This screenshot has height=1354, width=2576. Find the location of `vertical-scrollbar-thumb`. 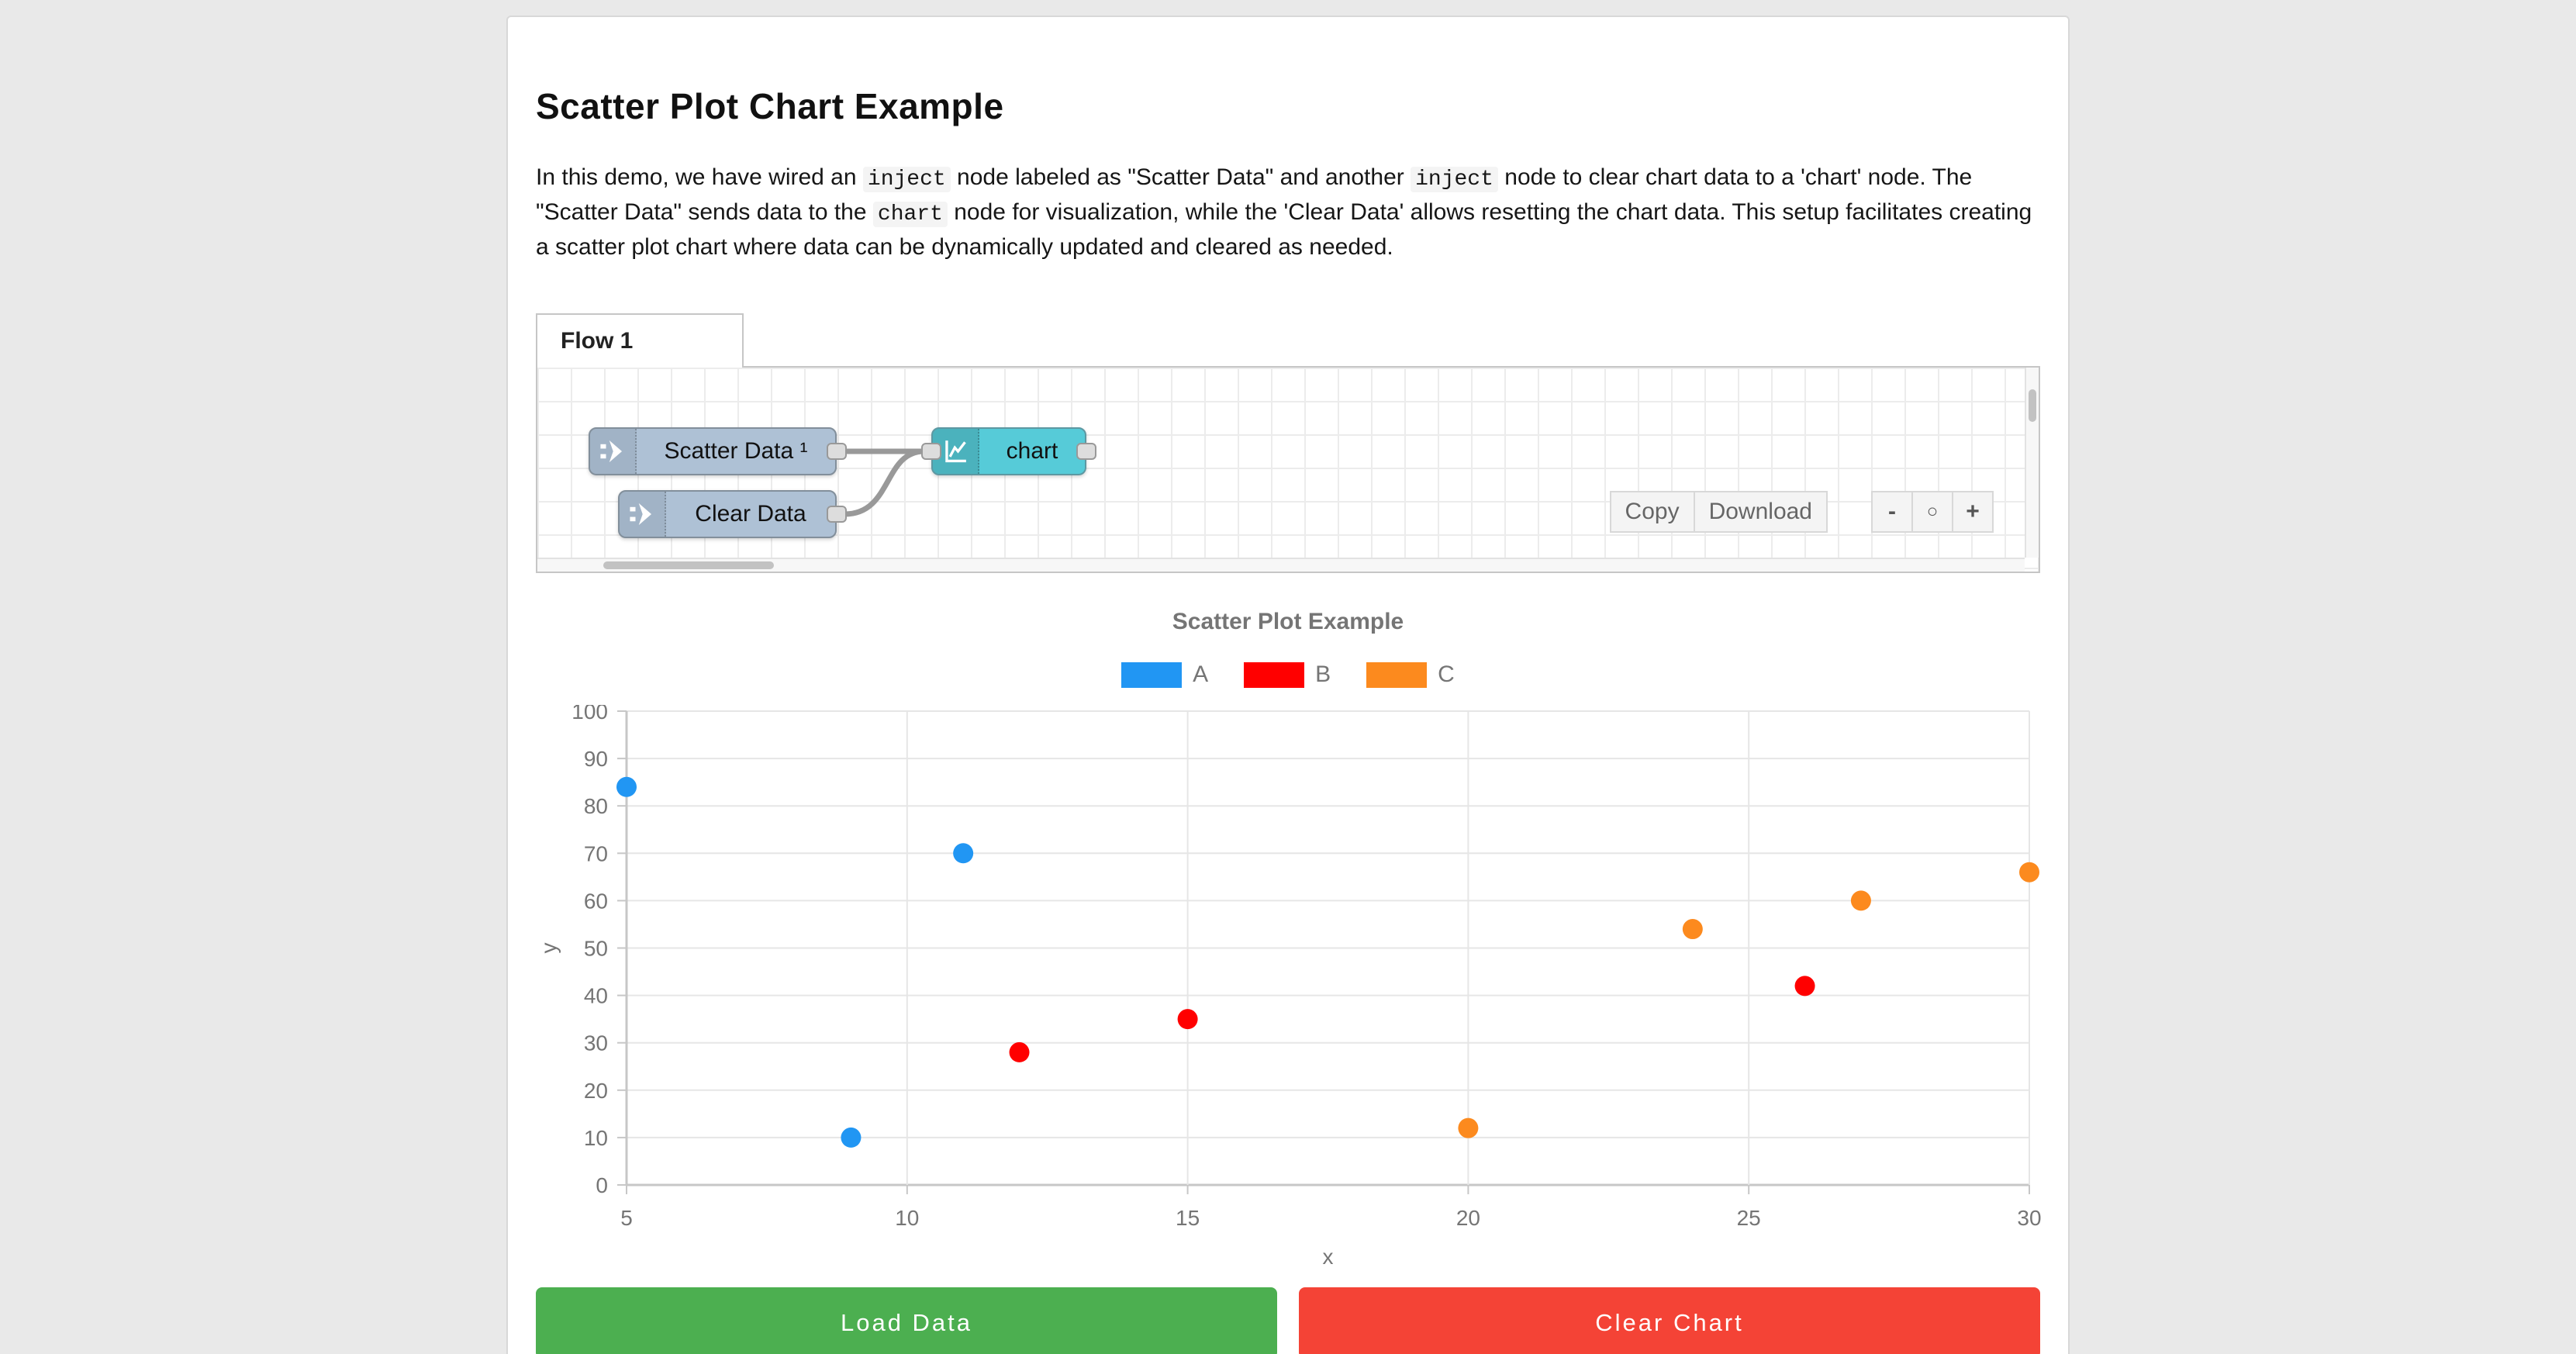

vertical-scrollbar-thumb is located at coordinates (2033, 406).